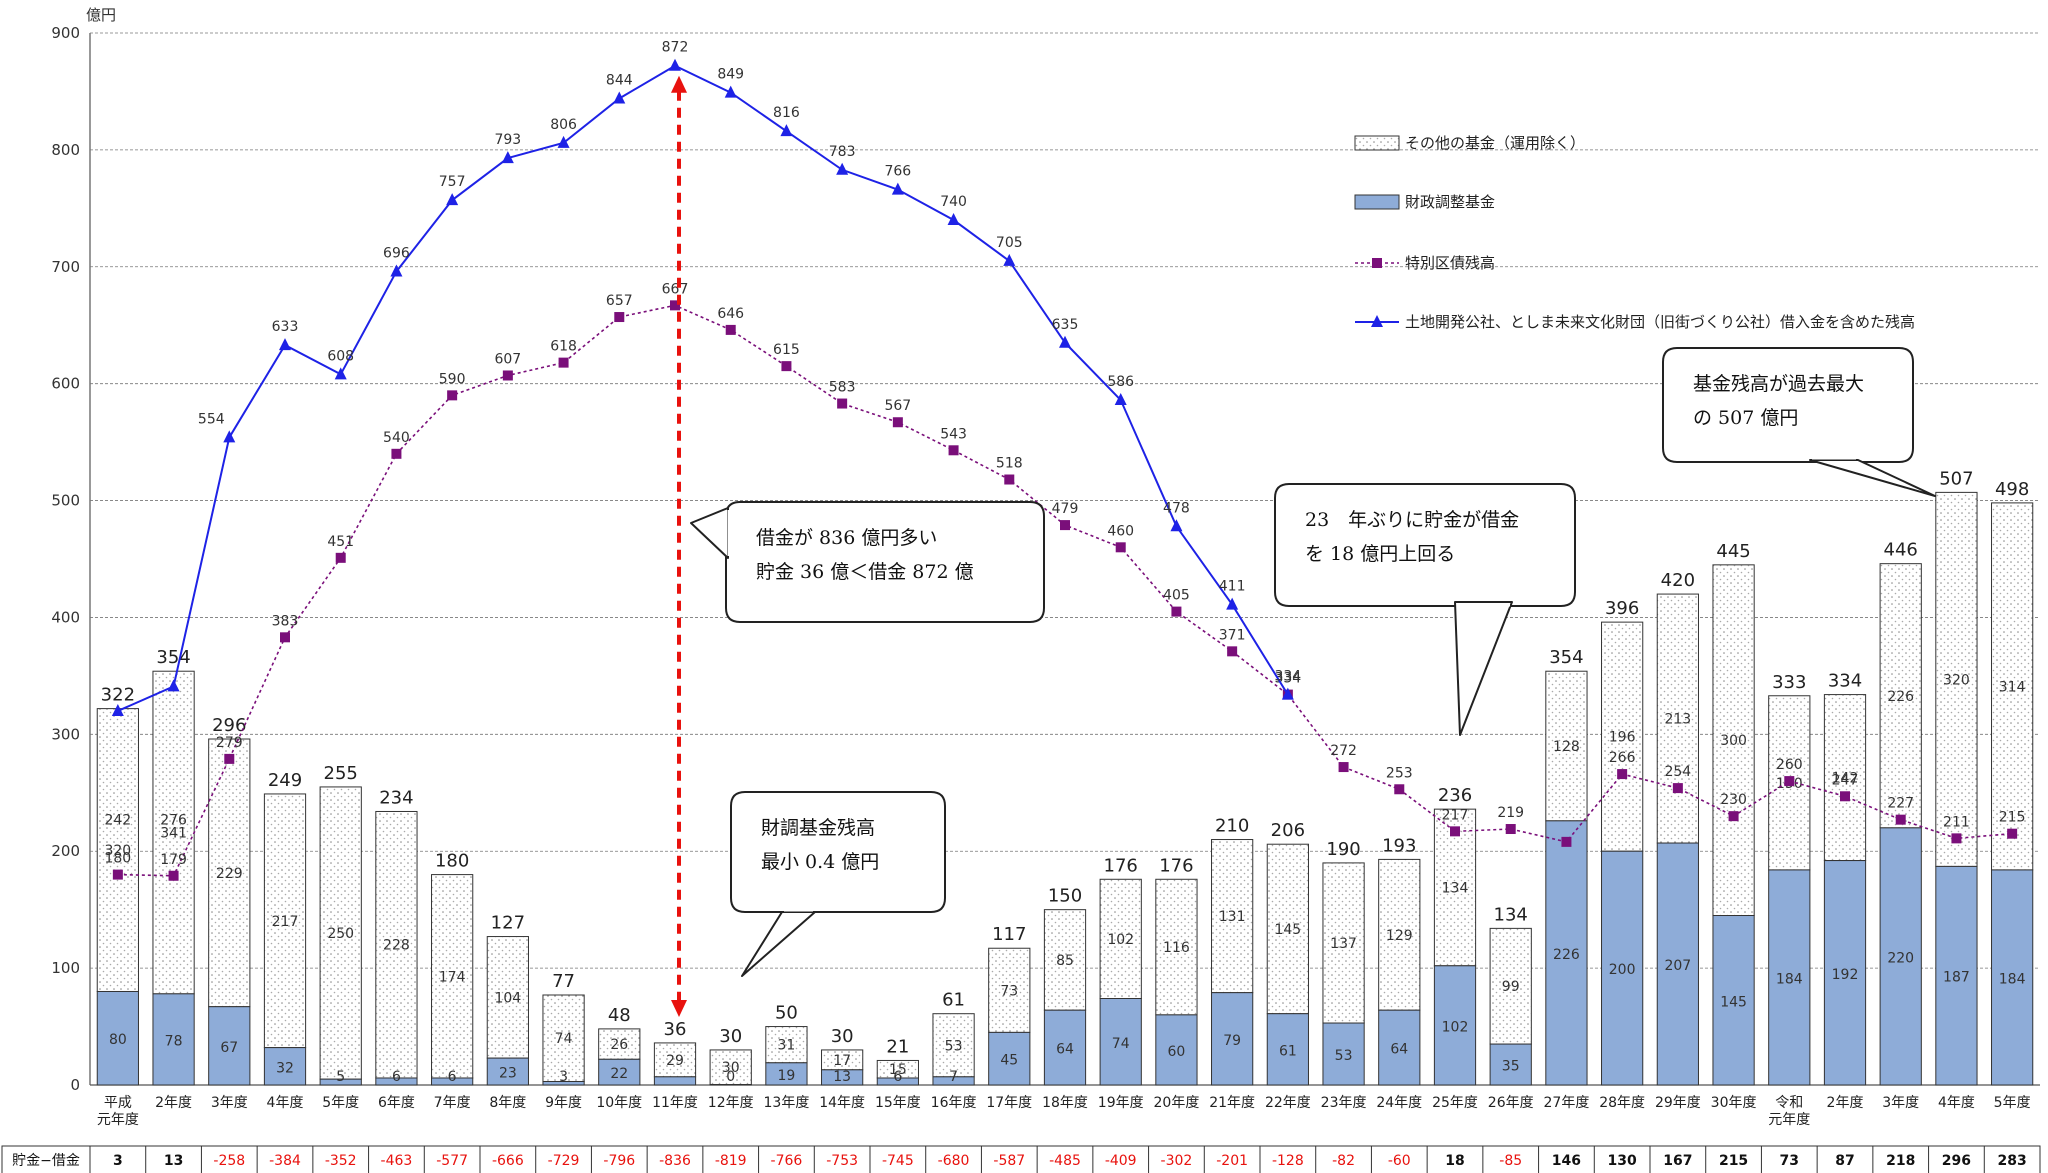  I want to click on table-cell: -485, so click(1065, 1161).